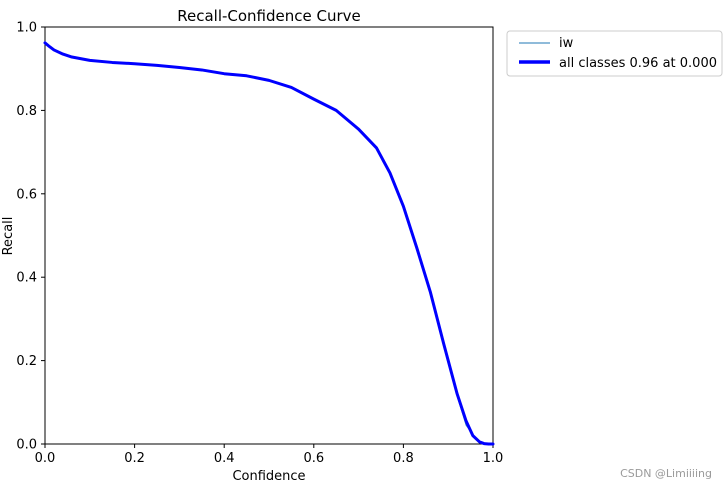  What do you see at coordinates (26, 361) in the screenshot?
I see `y-tick-label: 0.2` at bounding box center [26, 361].